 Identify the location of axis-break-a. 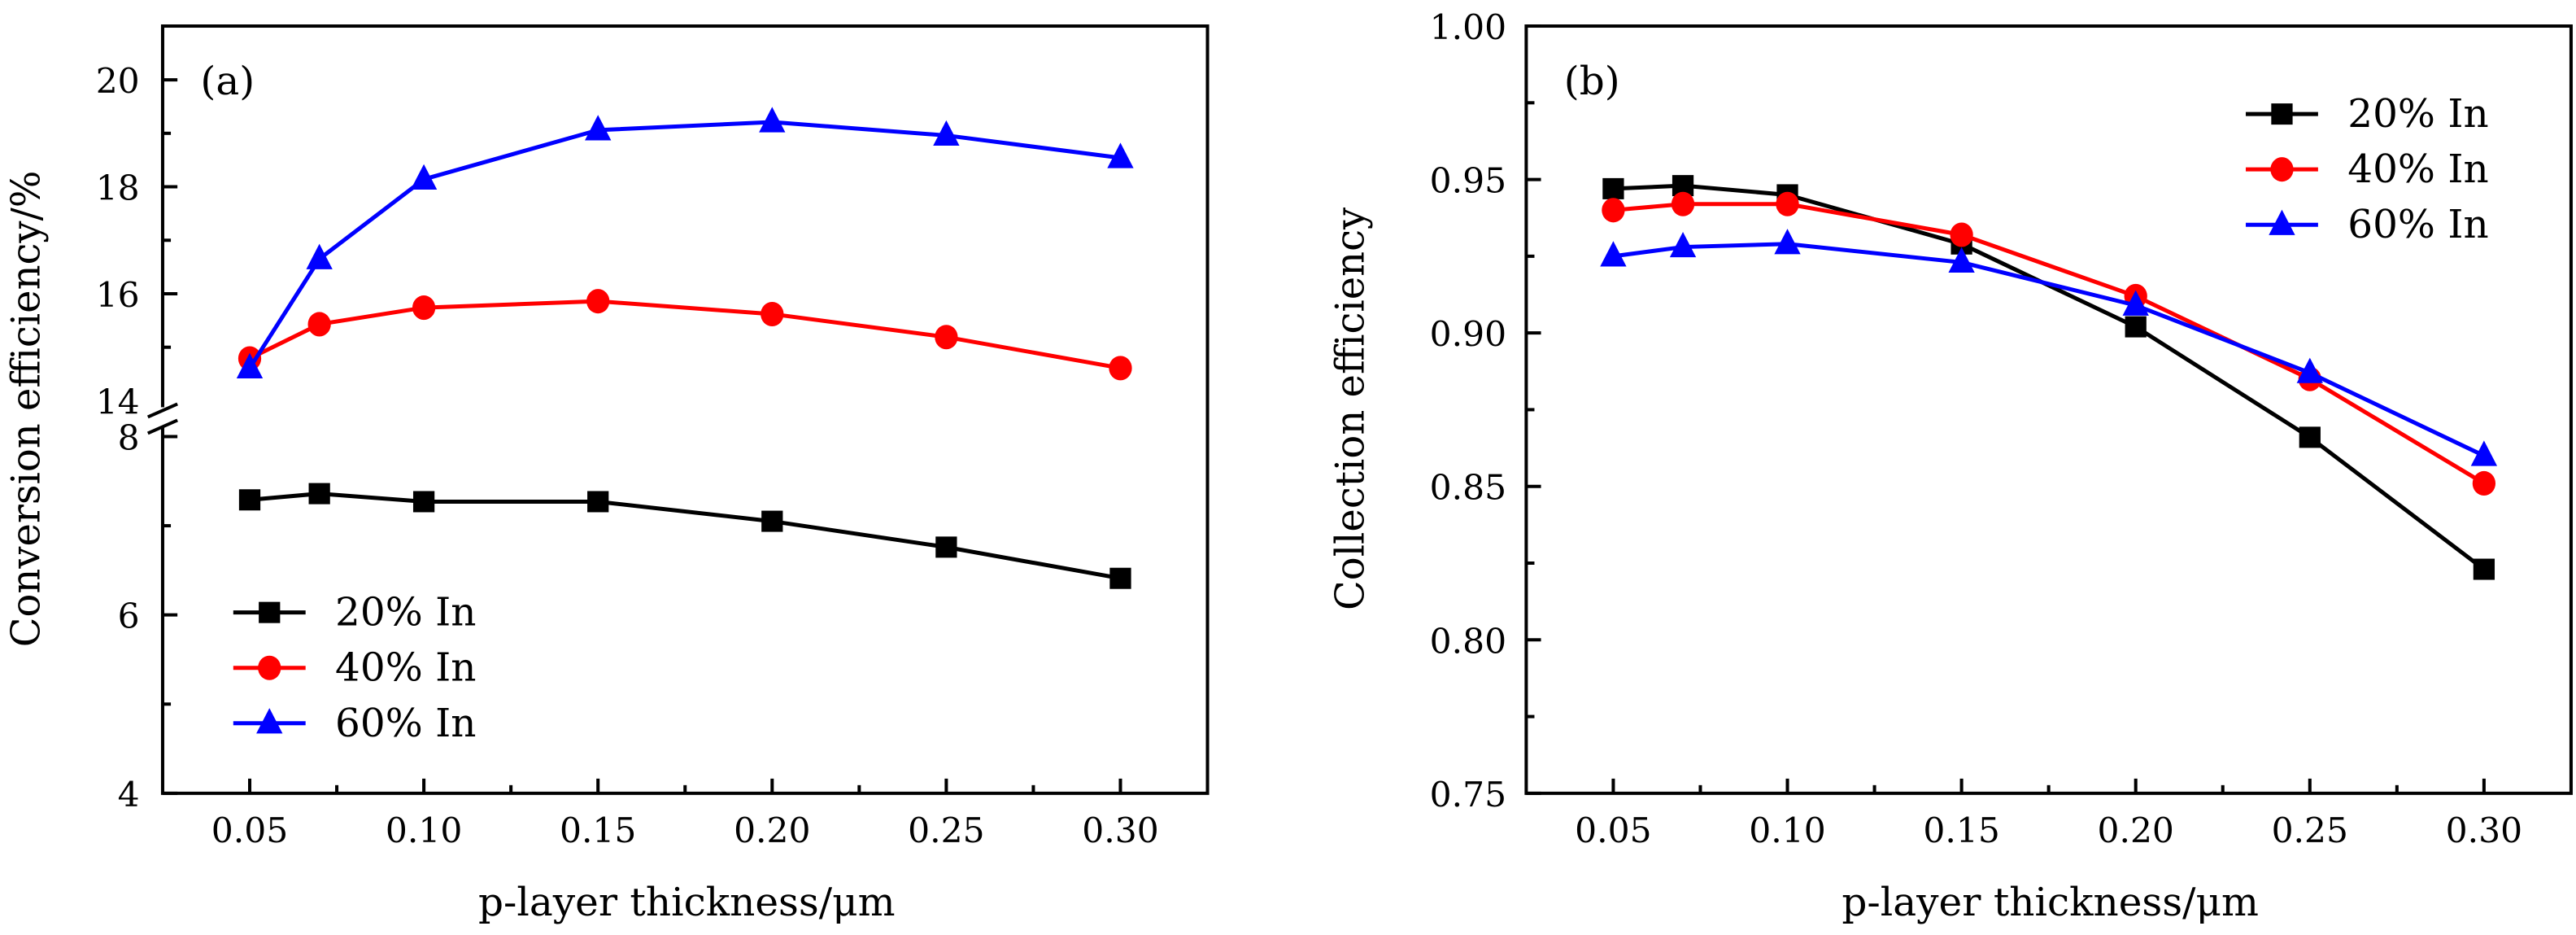
(162, 418).